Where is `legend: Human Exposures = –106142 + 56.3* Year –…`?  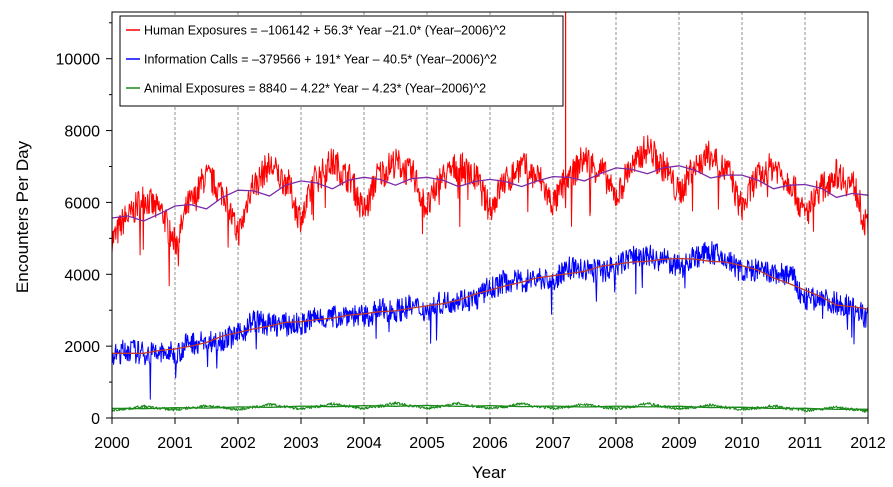
legend: Human Exposures = –106142 + 56.3* Year –… is located at coordinates (341, 61).